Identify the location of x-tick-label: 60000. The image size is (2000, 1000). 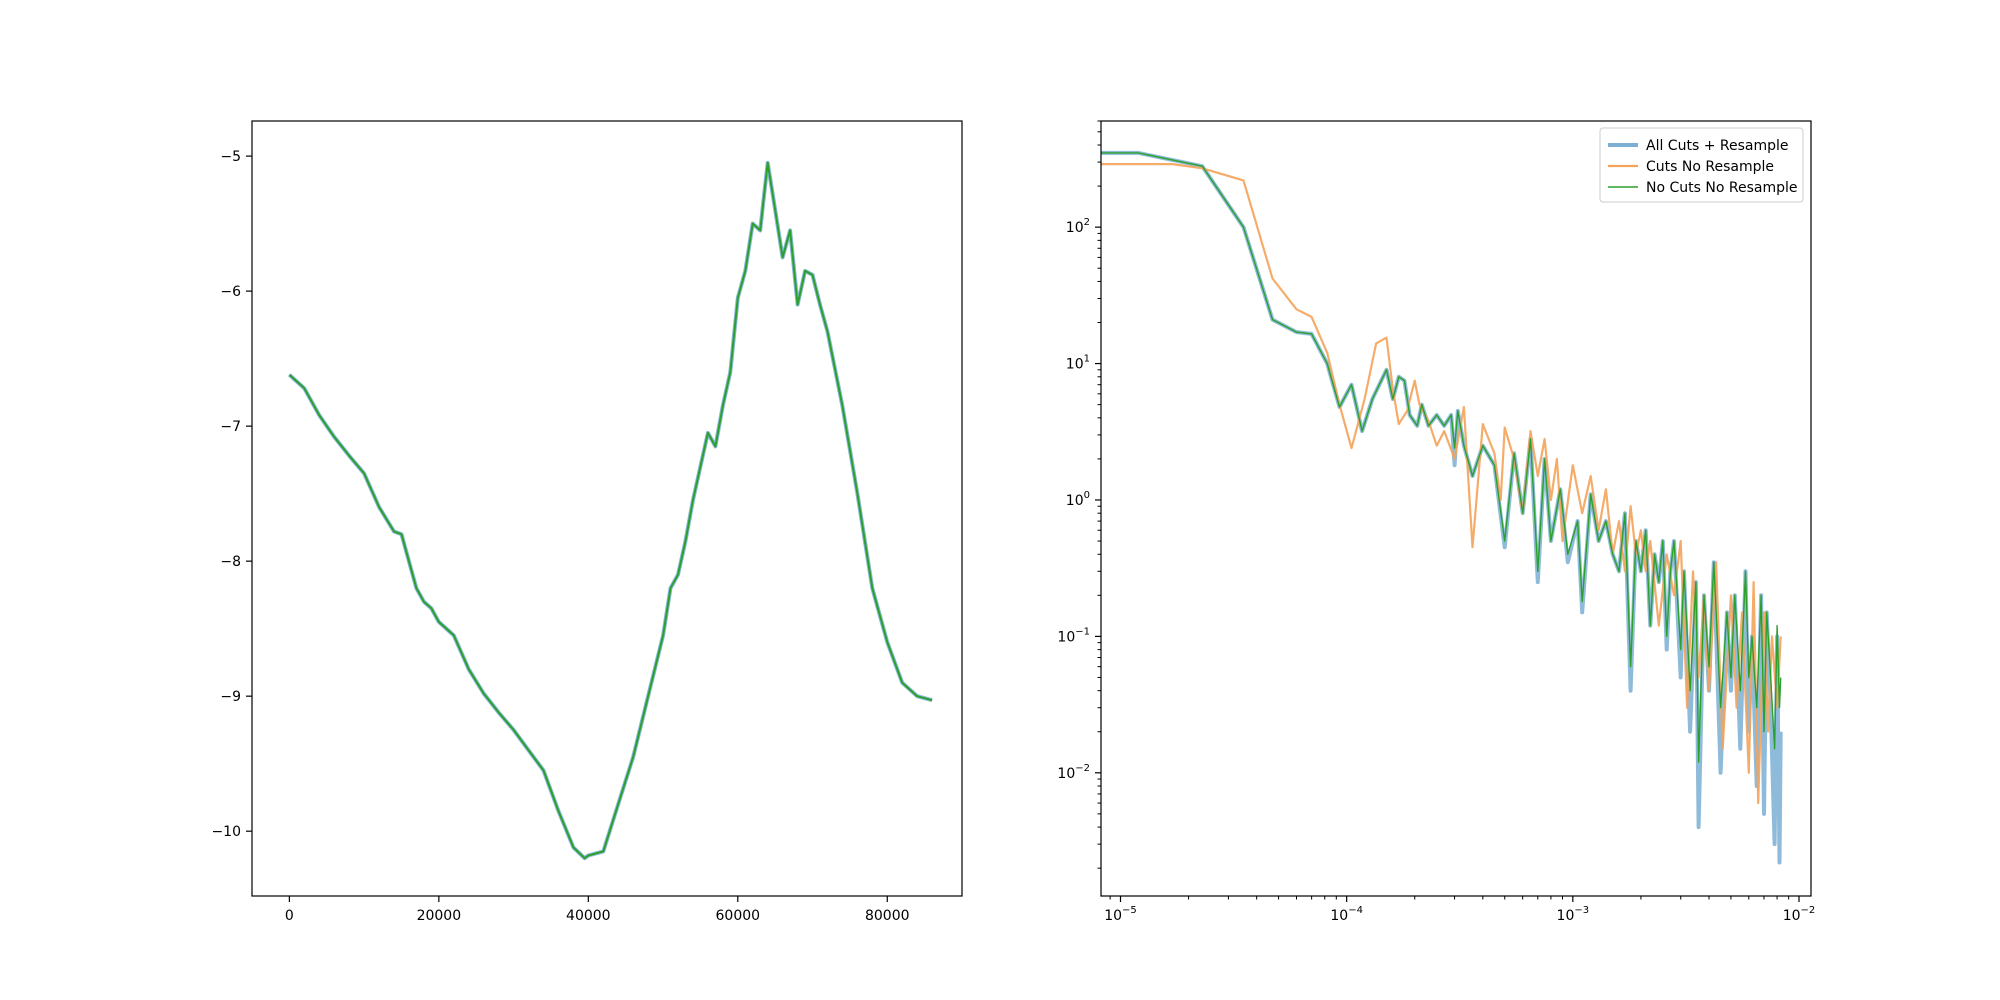
(738, 916).